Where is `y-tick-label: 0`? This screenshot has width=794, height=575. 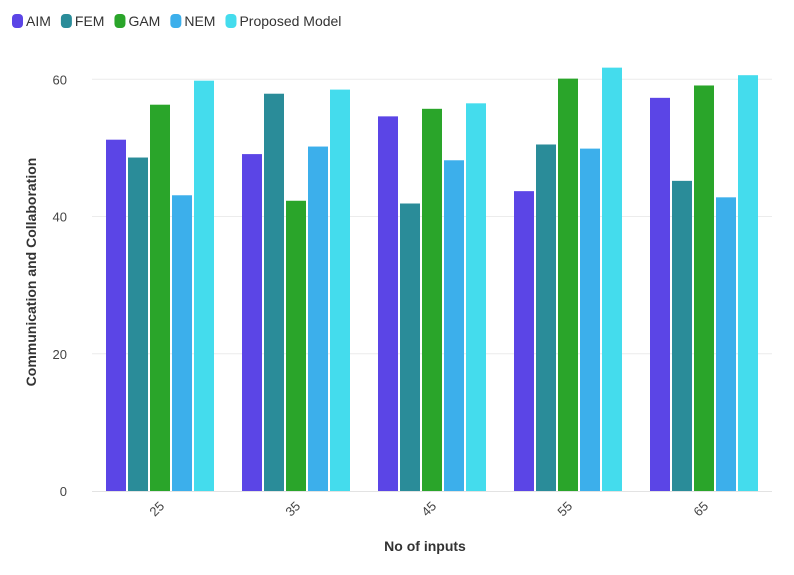 y-tick-label: 0 is located at coordinates (63, 491).